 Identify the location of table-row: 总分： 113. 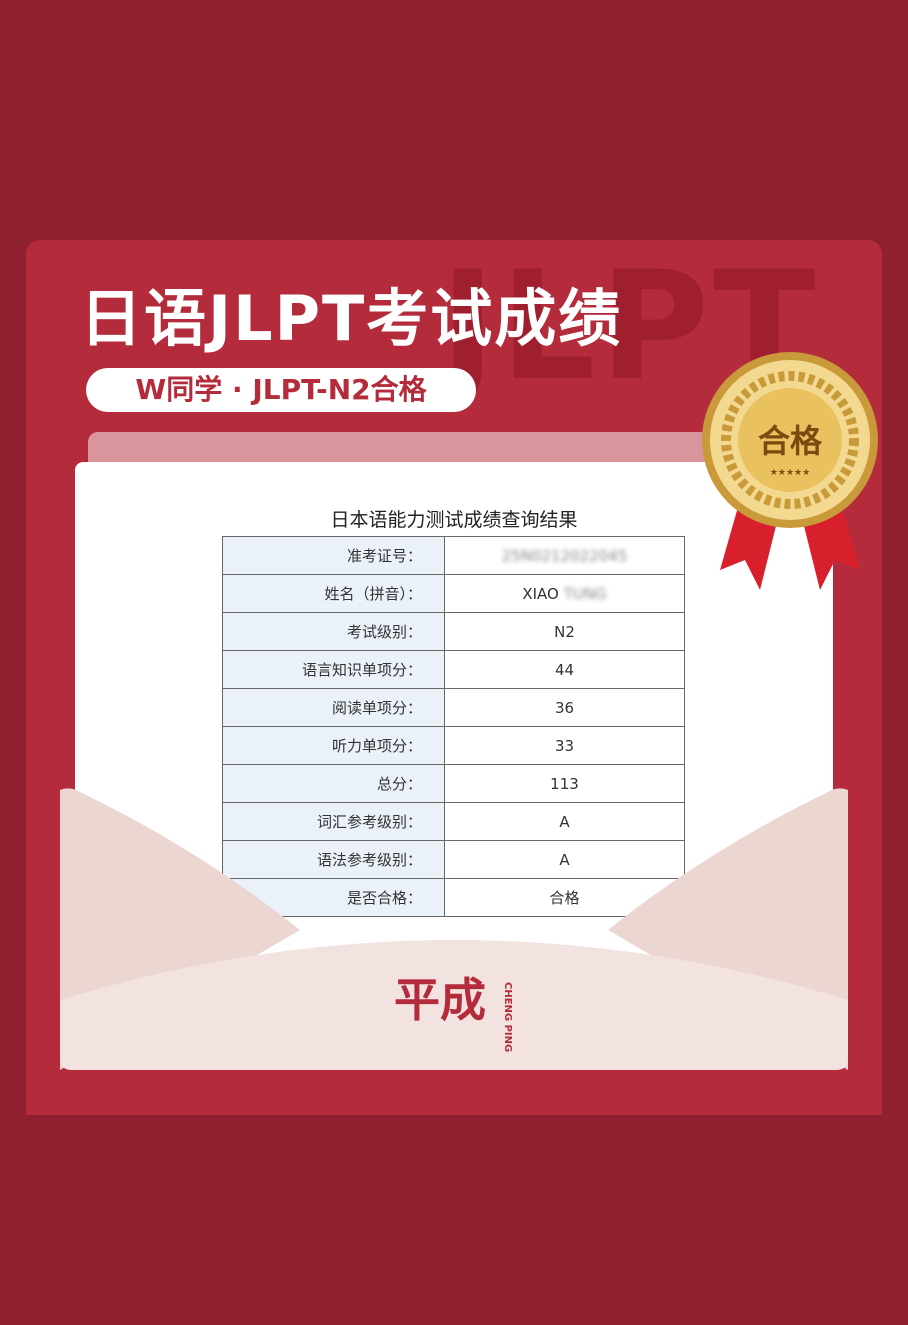
(453, 783).